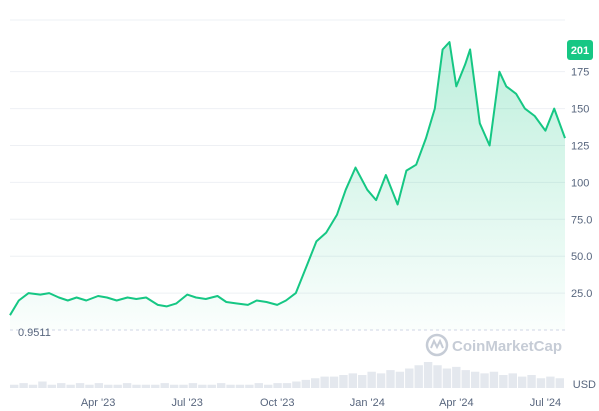  What do you see at coordinates (580, 146) in the screenshot?
I see `y-tick-label: 125` at bounding box center [580, 146].